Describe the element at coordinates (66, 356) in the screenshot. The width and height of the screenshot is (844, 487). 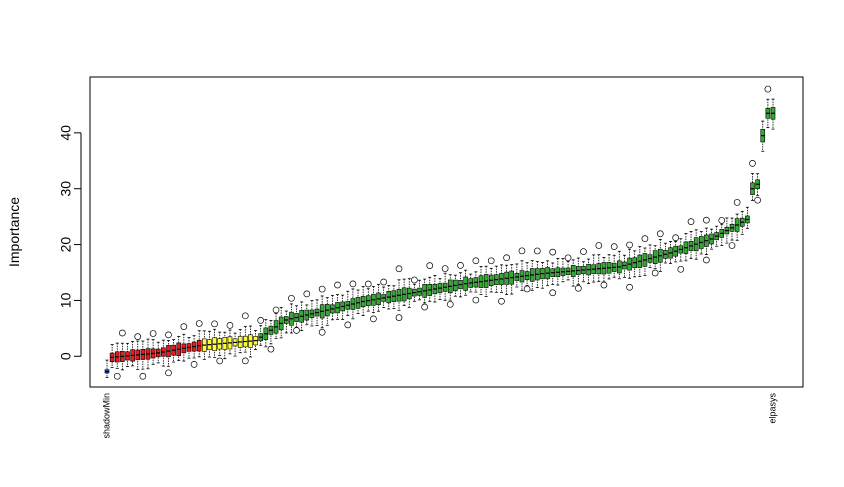
I see `y-tick-label: 0` at that location.